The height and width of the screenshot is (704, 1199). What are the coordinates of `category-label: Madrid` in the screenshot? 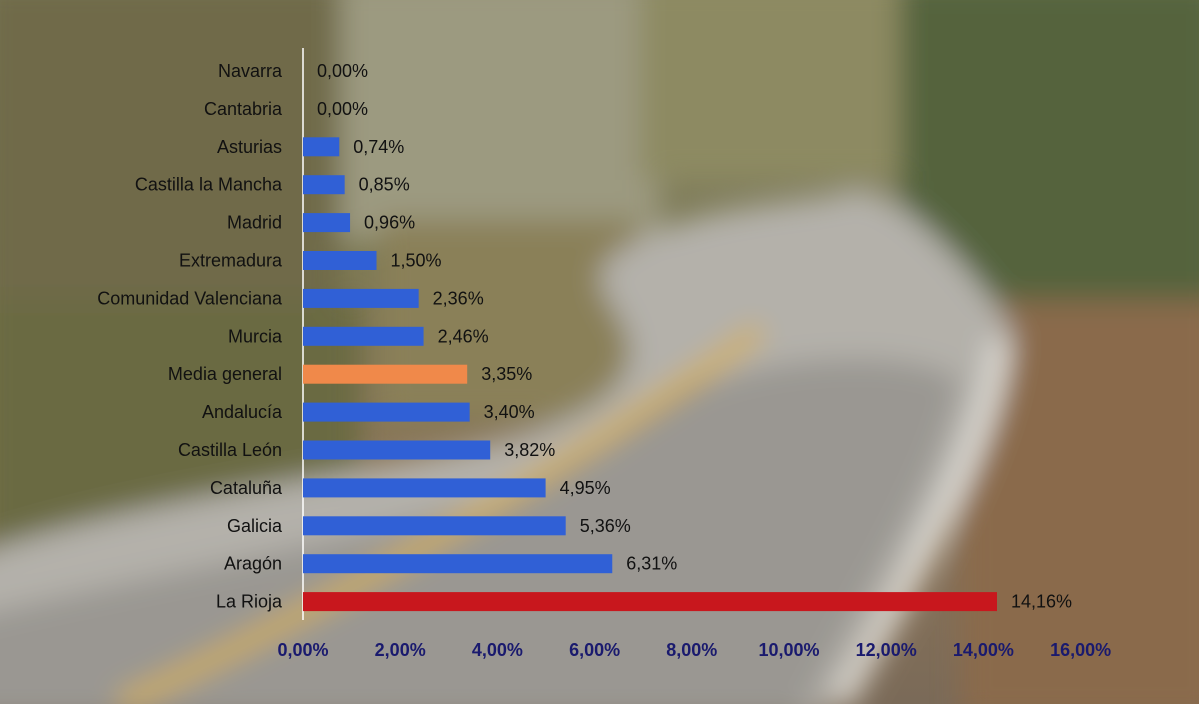 It's located at (254, 223).